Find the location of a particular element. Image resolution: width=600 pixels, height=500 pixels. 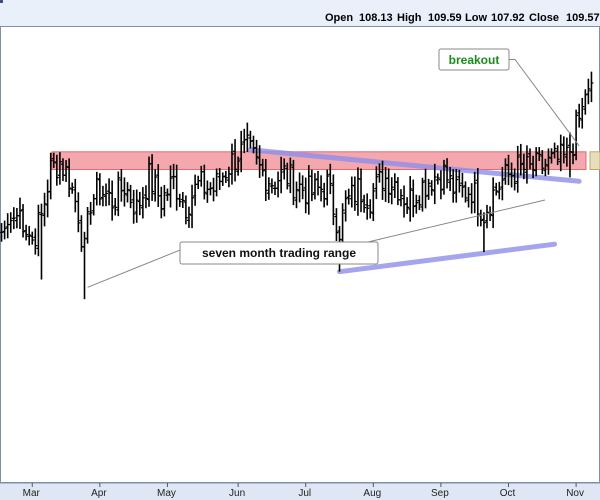

breakout-highlight-box is located at coordinates (594, 160).